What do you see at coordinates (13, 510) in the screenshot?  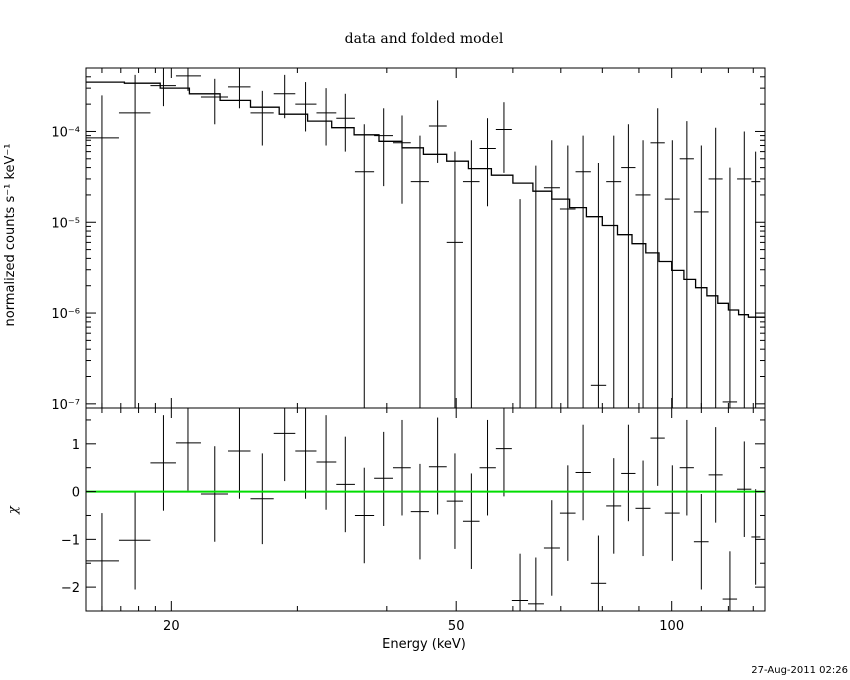 I see `residuals-y-axis-label: χ` at bounding box center [13, 510].